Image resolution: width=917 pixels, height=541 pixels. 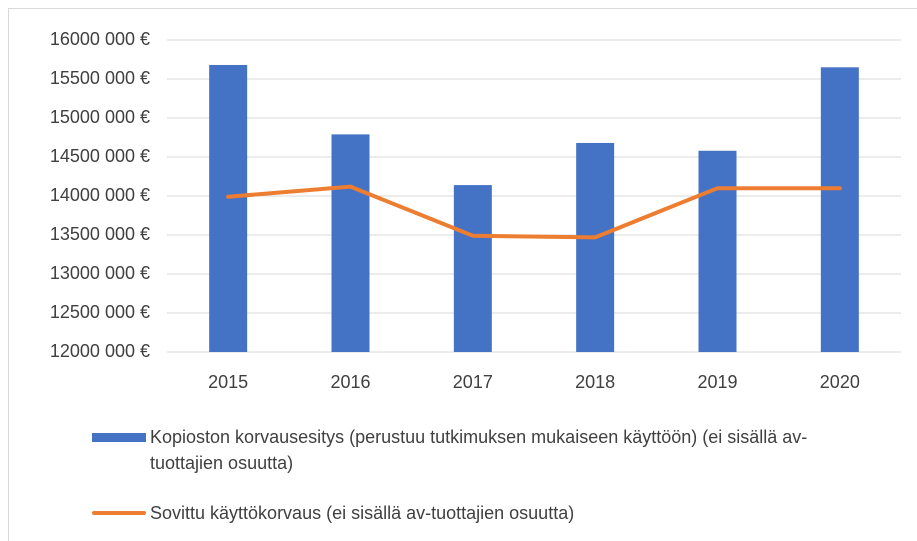 What do you see at coordinates (100, 39) in the screenshot?
I see `y-tick-label: 16000 000 €` at bounding box center [100, 39].